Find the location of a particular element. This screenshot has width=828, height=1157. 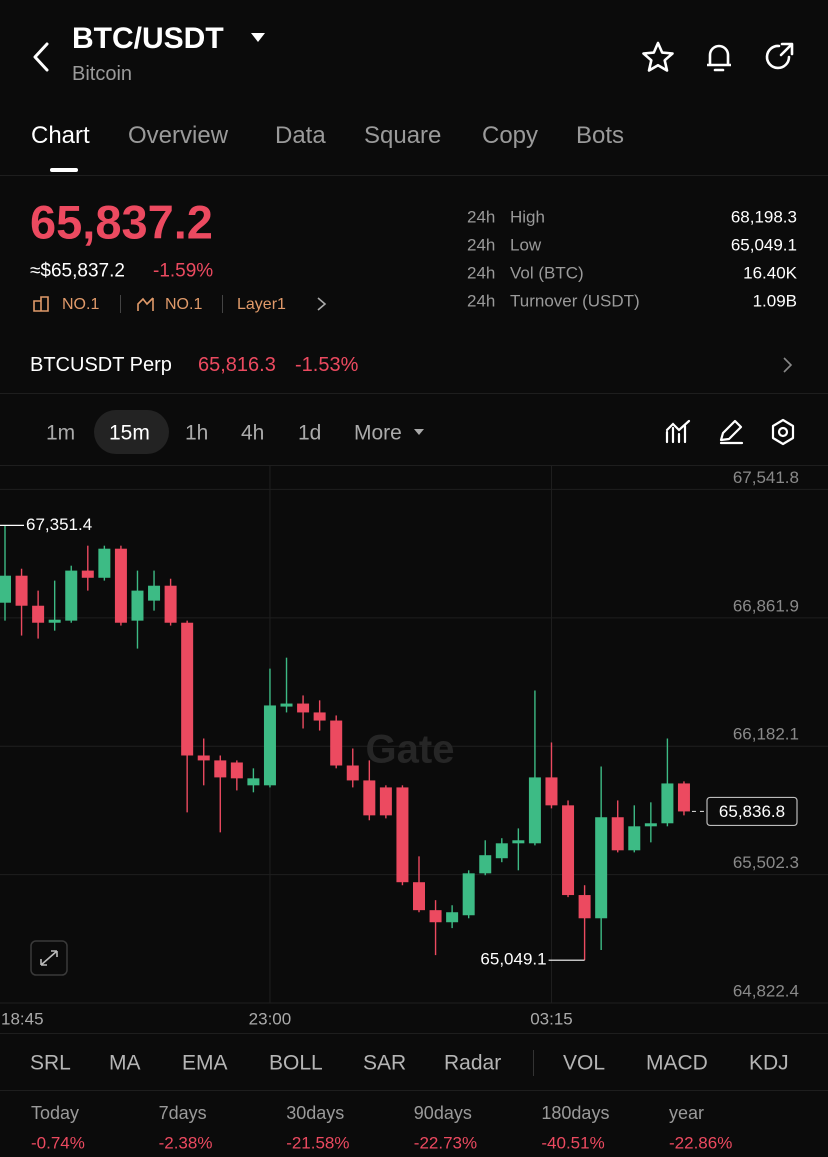

indicator: Radar is located at coordinates (473, 1063).